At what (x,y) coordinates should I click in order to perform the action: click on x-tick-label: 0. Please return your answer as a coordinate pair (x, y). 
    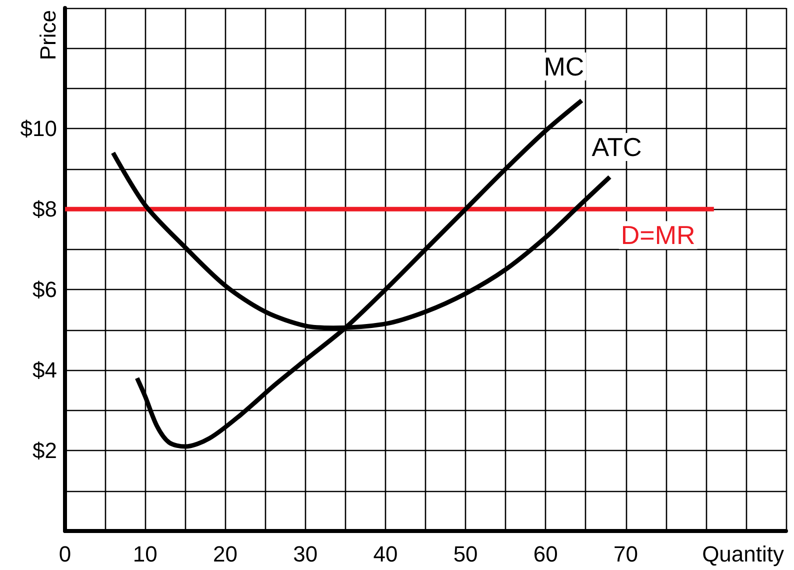
    Looking at the image, I should click on (65, 554).